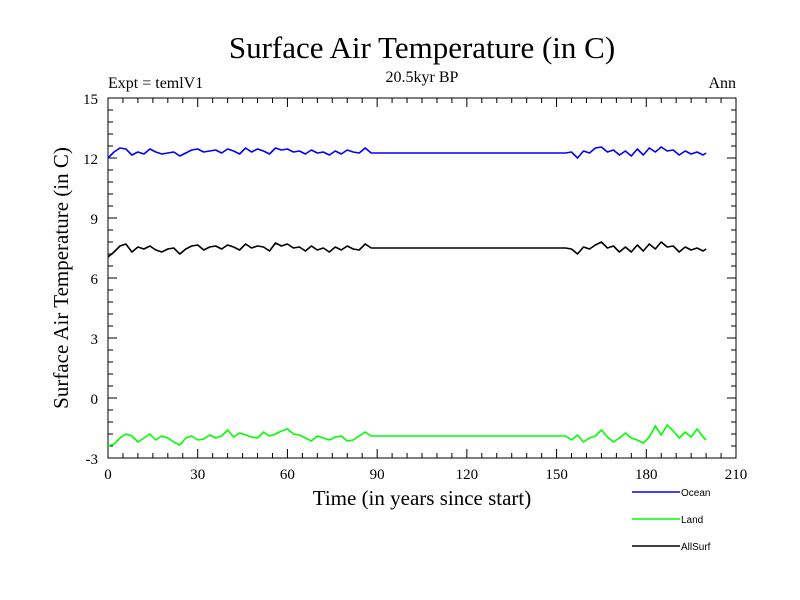 This screenshot has width=800, height=600. What do you see at coordinates (90, 160) in the screenshot?
I see `y-tick-label: 12` at bounding box center [90, 160].